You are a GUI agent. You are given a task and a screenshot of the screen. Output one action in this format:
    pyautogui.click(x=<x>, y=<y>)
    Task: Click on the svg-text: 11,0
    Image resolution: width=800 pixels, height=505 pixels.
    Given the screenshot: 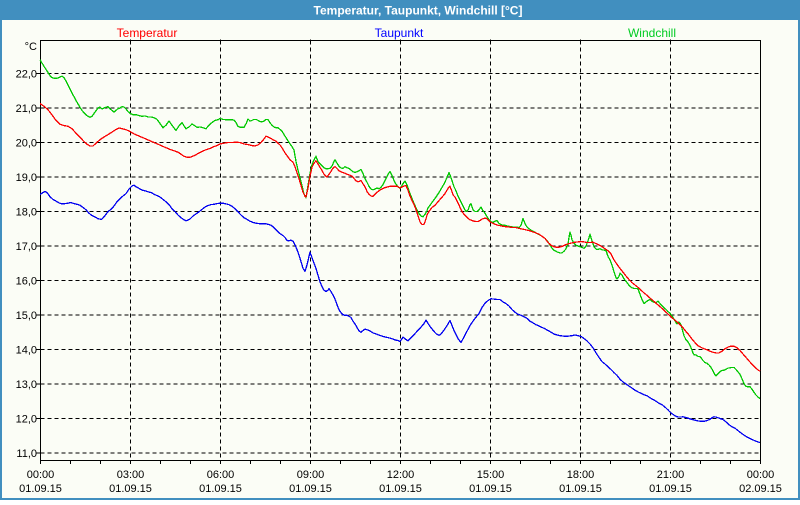 What is the action you would take?
    pyautogui.click(x=26, y=454)
    